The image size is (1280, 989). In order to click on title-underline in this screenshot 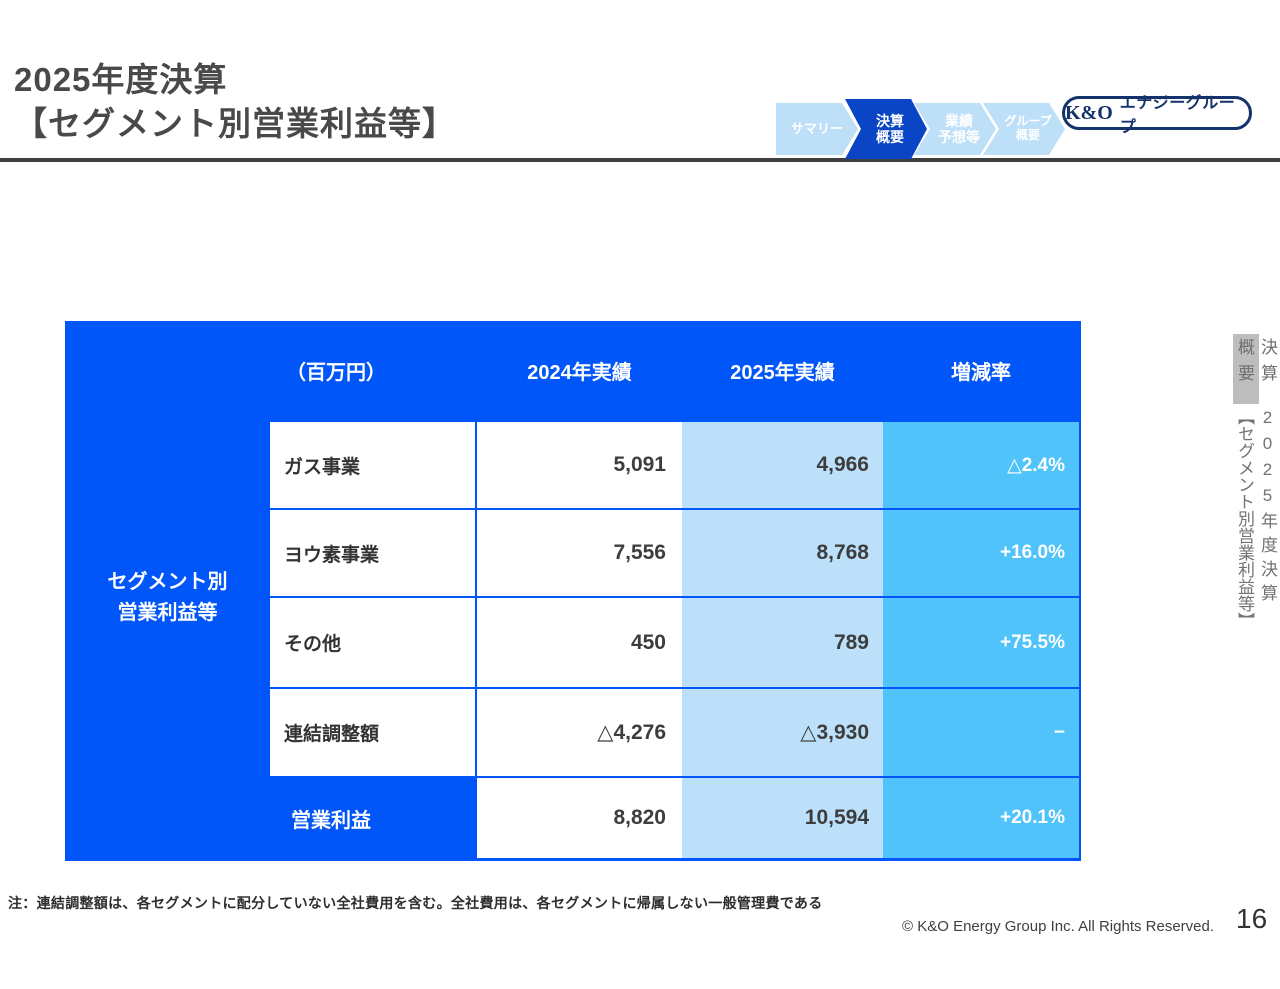, I will do `click(640, 160)`.